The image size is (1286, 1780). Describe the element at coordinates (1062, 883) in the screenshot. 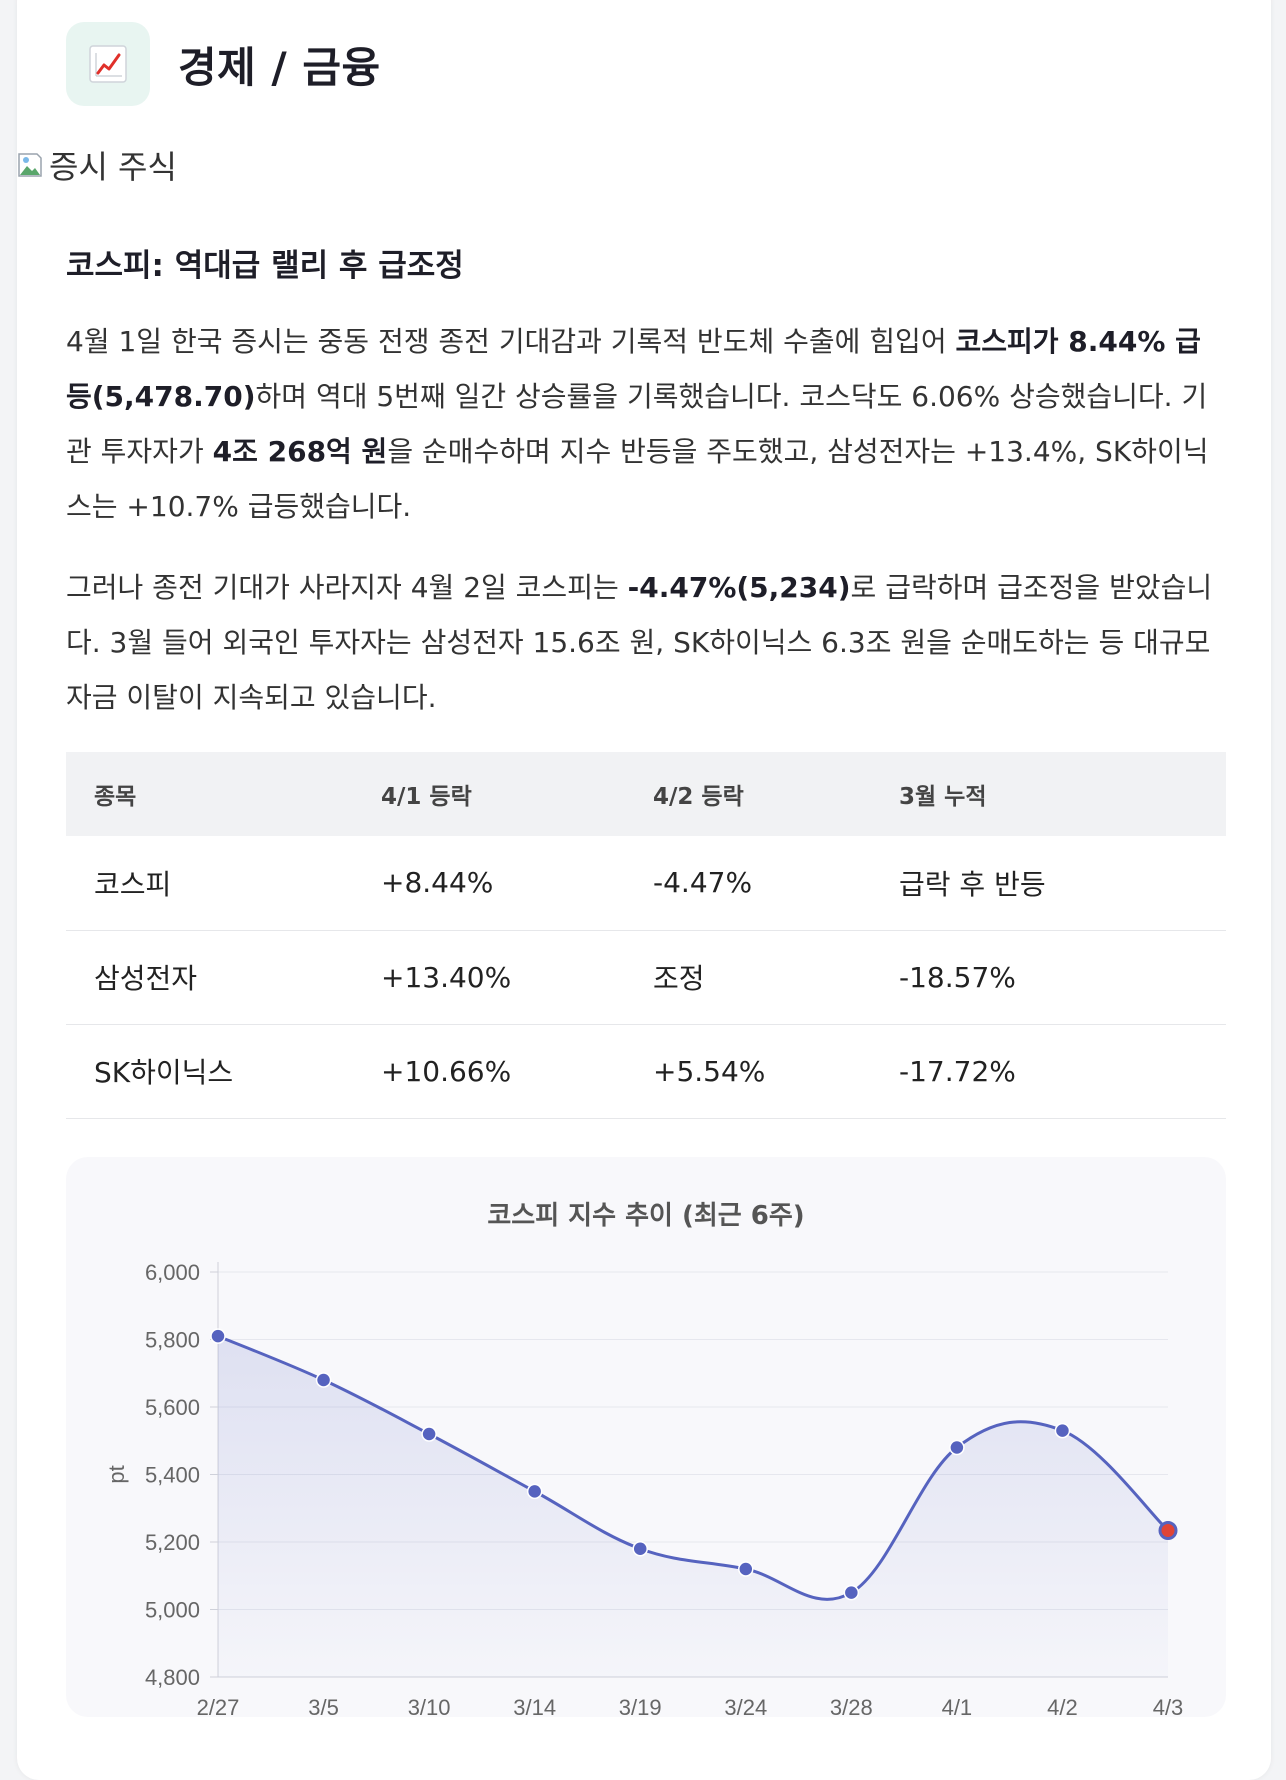

I see `table-cell: 급락 후 반등` at that location.